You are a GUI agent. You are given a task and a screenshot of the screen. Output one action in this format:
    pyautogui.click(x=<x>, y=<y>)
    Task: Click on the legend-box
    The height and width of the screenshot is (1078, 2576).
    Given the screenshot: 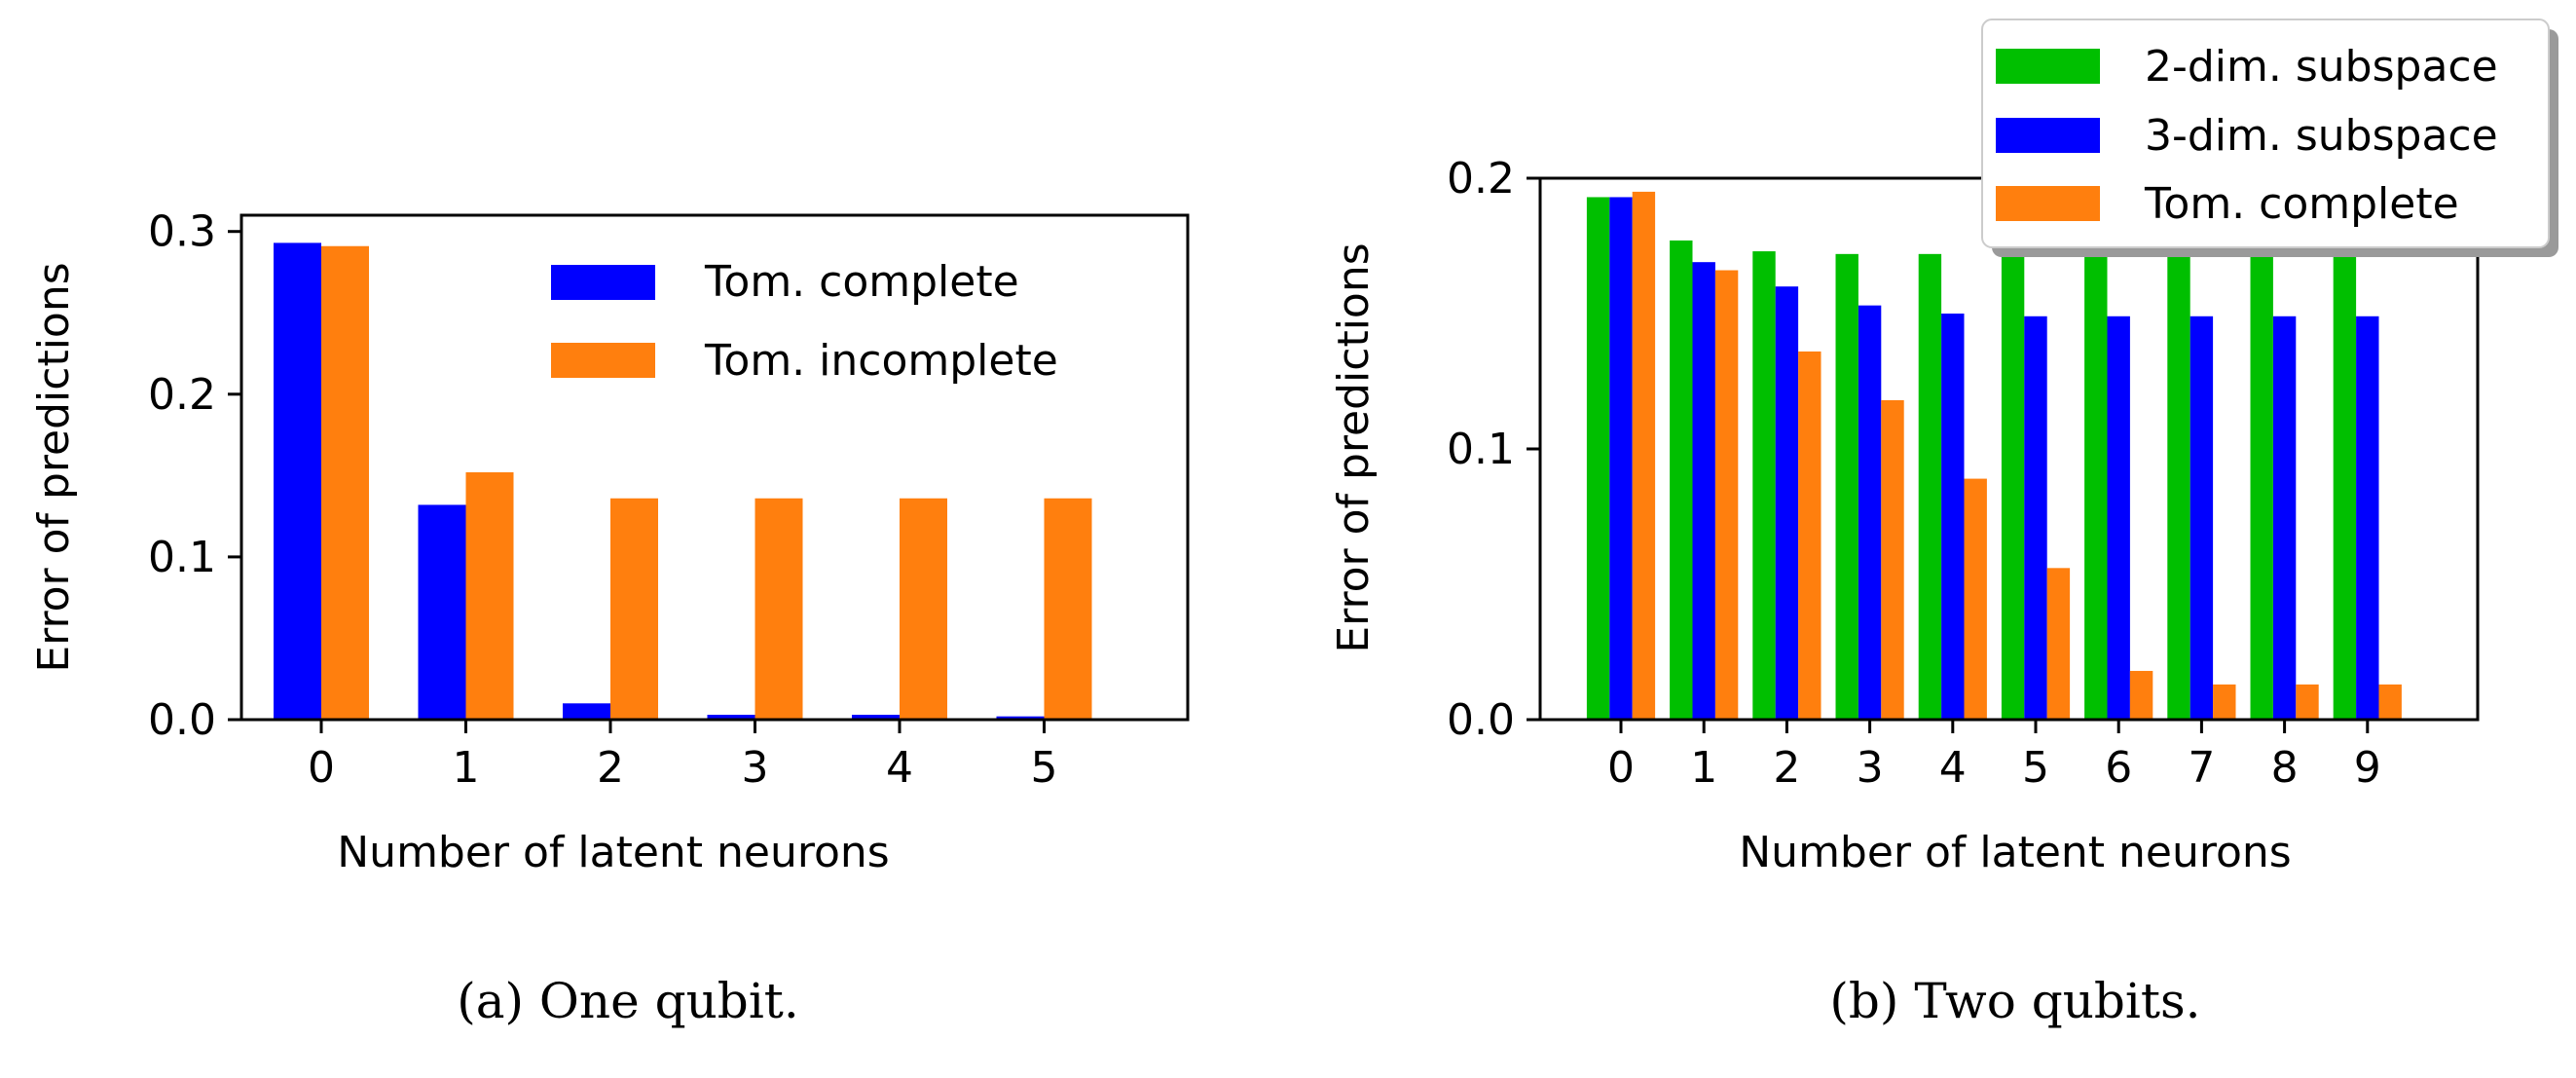 What is the action you would take?
    pyautogui.click(x=2265, y=133)
    